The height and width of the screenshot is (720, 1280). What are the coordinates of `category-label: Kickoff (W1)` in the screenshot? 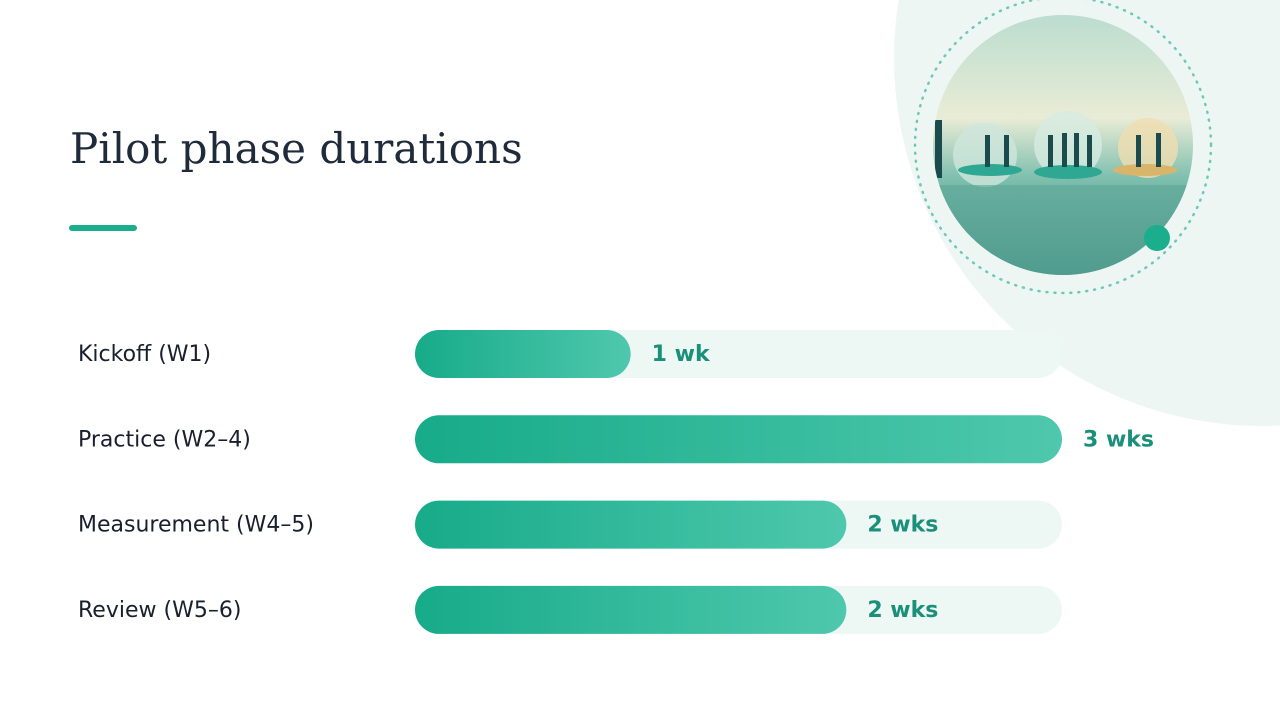 It's located at (144, 354).